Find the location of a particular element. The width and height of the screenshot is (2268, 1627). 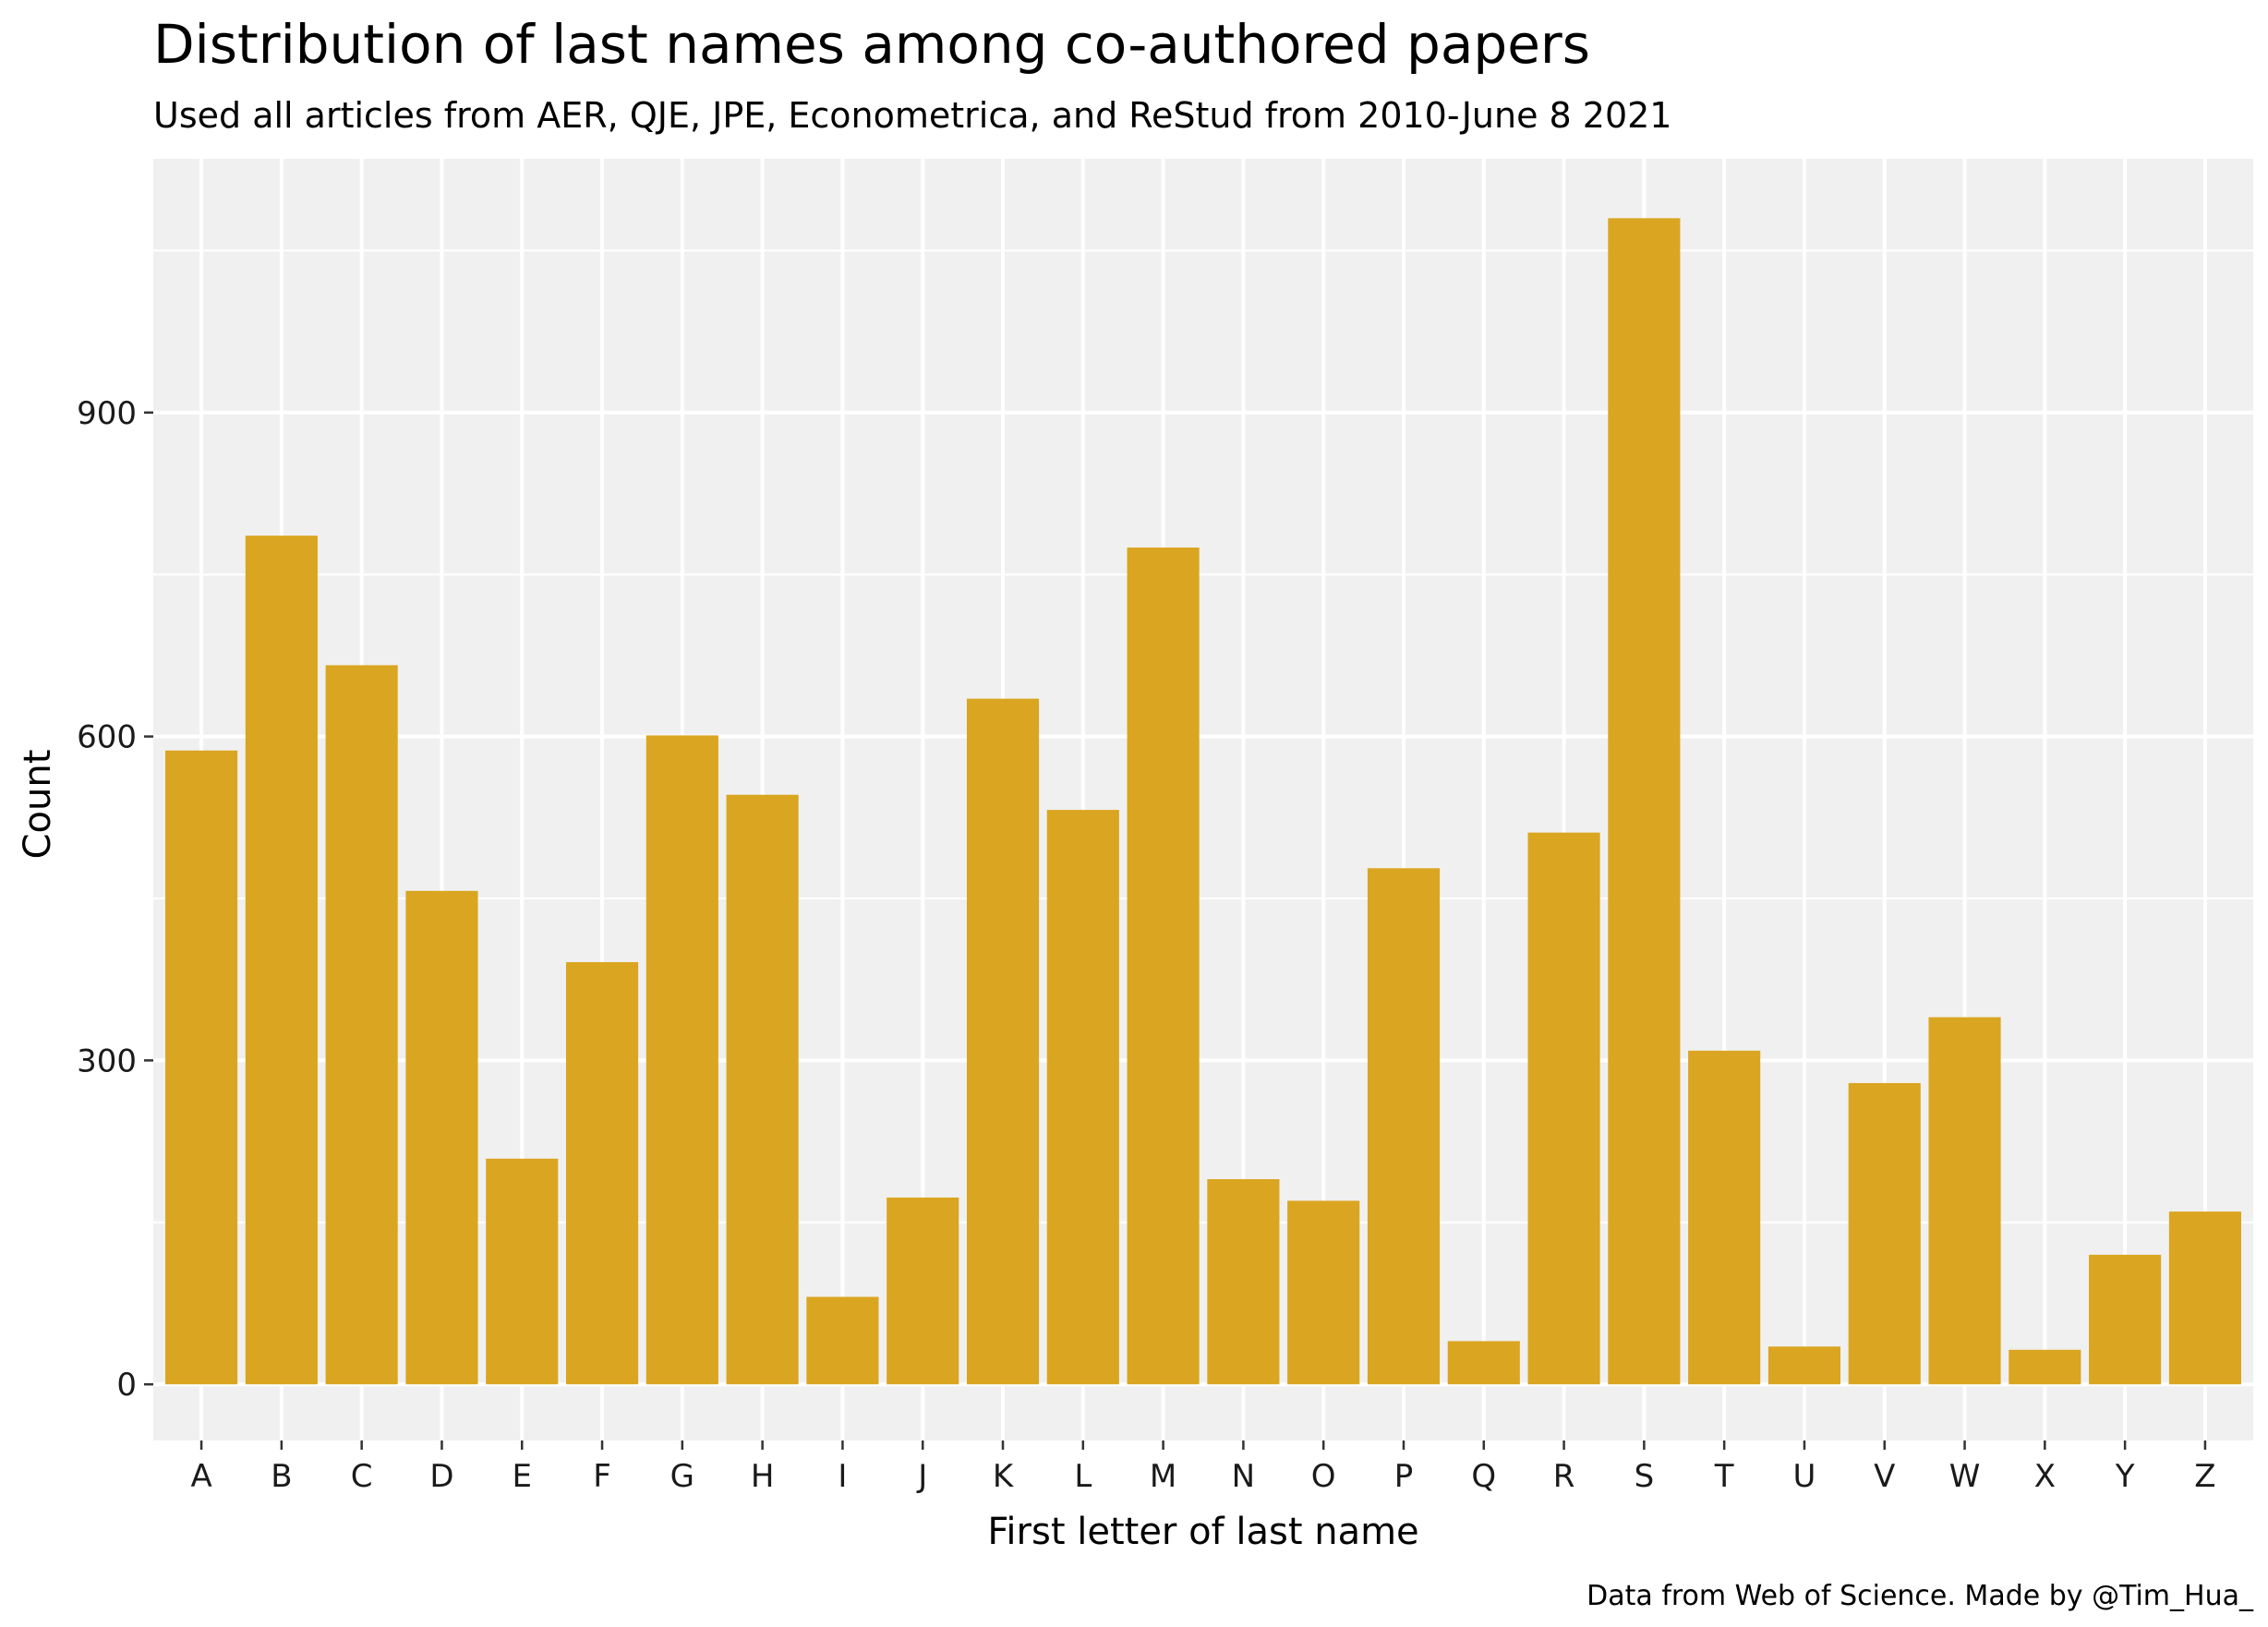

x-tick-label: H is located at coordinates (763, 1476).